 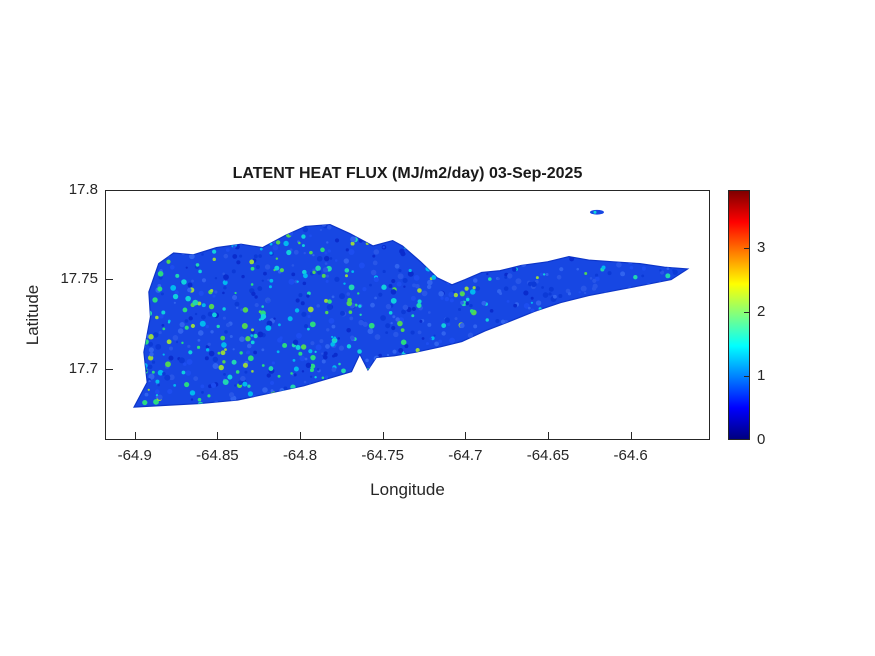 What do you see at coordinates (761, 247) in the screenshot?
I see `colorbar-tick-label: 3` at bounding box center [761, 247].